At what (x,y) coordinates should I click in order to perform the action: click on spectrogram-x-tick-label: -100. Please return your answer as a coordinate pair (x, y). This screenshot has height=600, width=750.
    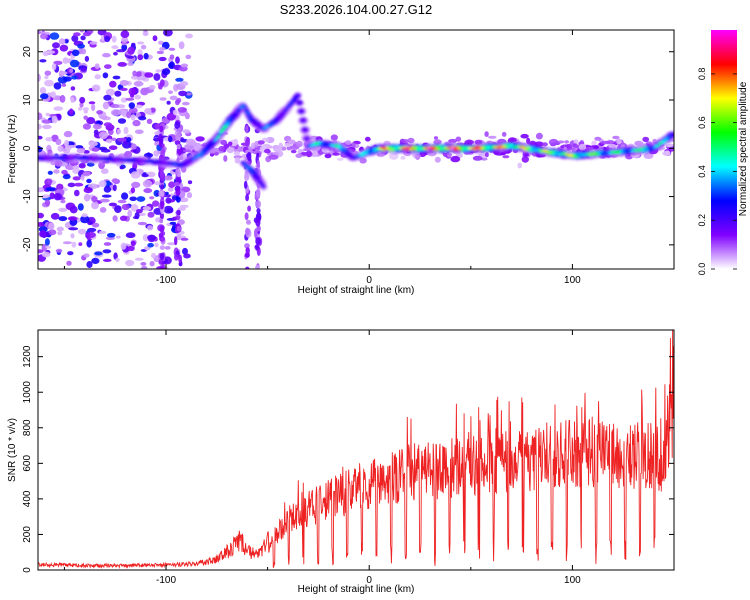
    Looking at the image, I should click on (166, 280).